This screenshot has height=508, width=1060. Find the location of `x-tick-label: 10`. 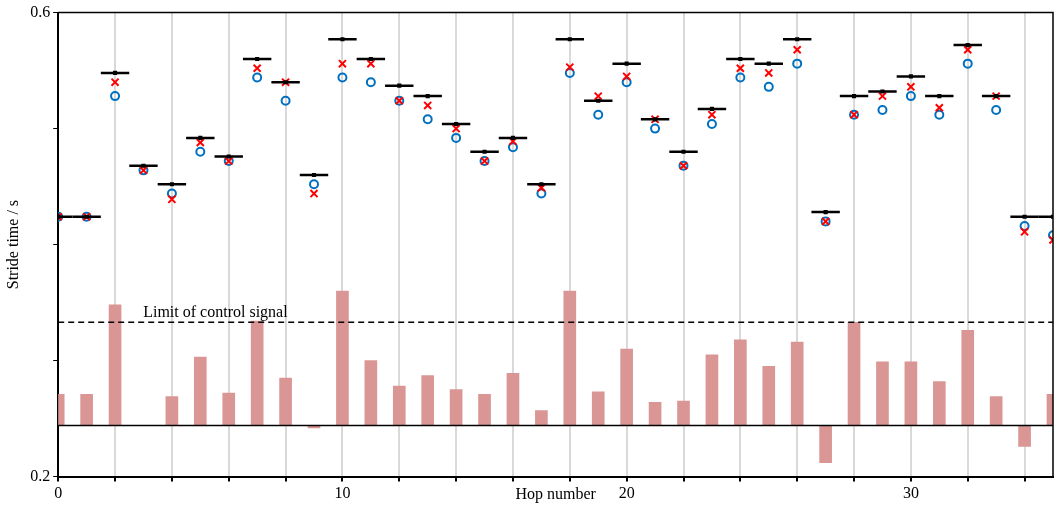

x-tick-label: 10 is located at coordinates (342, 493).